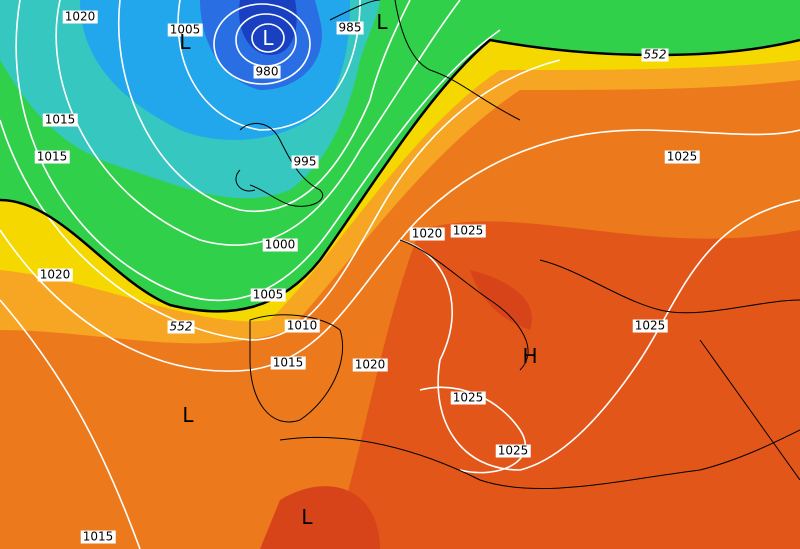  I want to click on isobar-label: 985, so click(350, 27).